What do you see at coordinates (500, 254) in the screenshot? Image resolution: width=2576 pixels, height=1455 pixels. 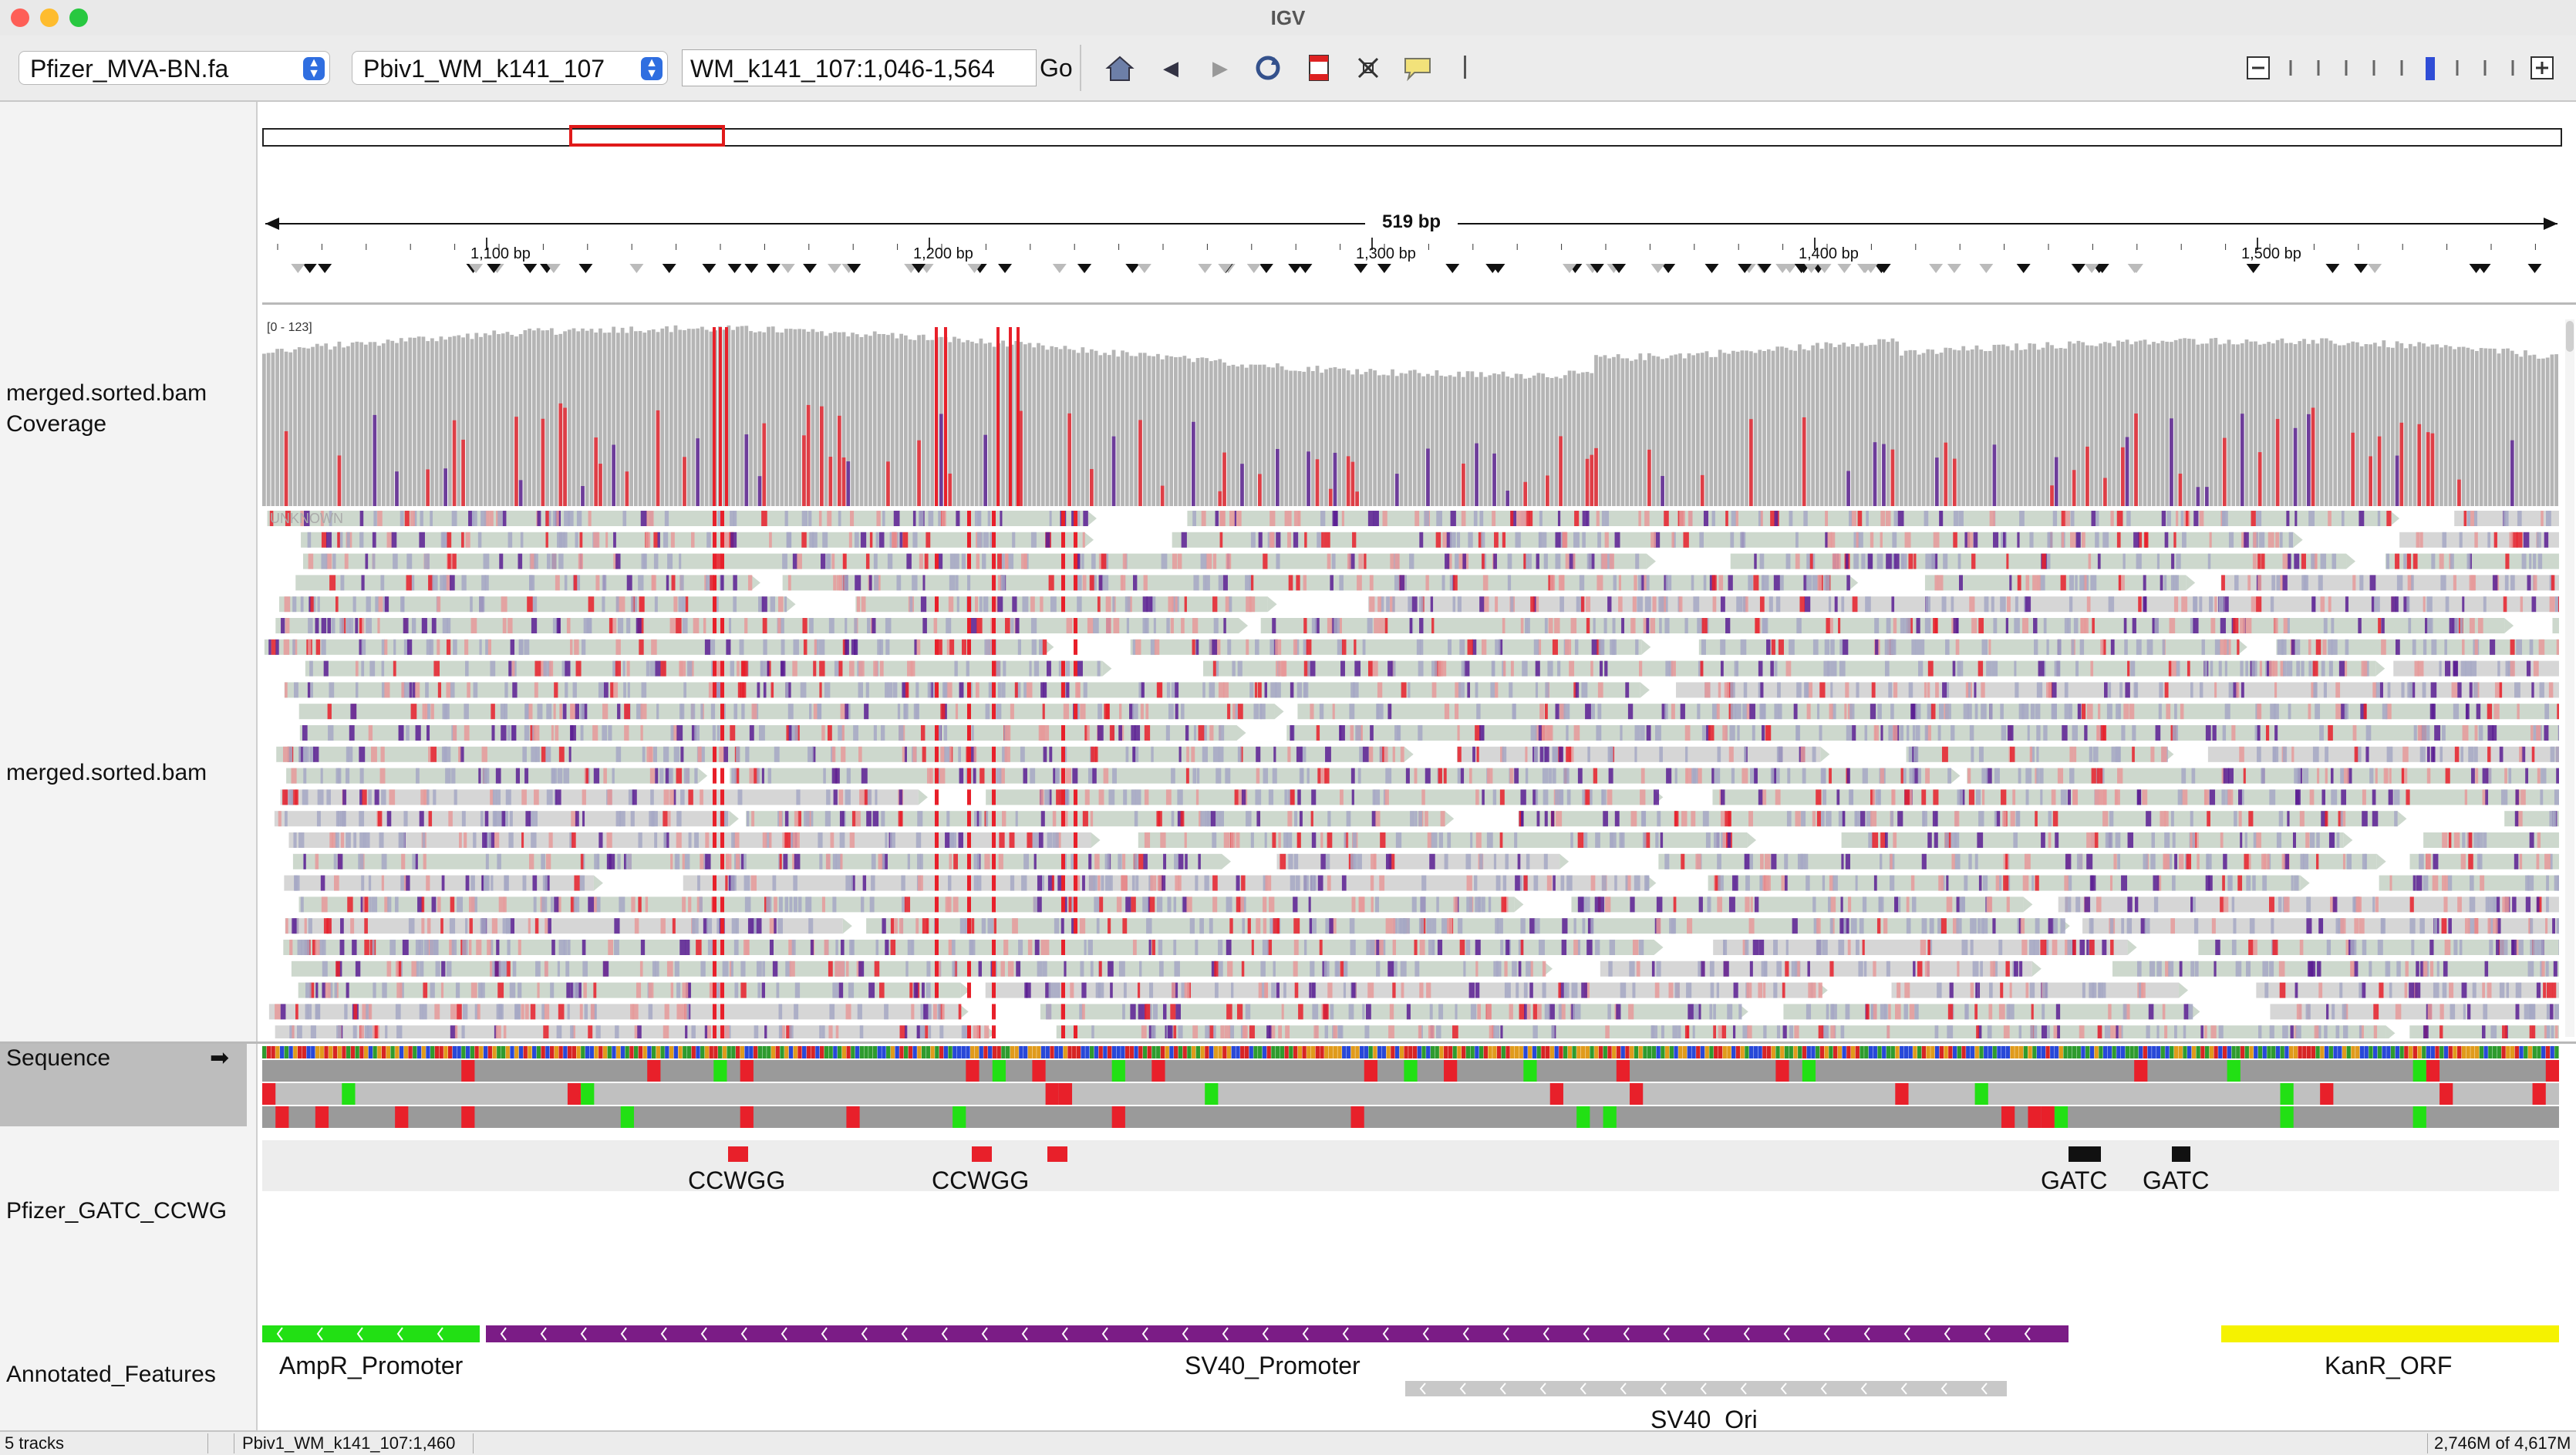 I see `ruler-tick-label: 1,100 bp` at bounding box center [500, 254].